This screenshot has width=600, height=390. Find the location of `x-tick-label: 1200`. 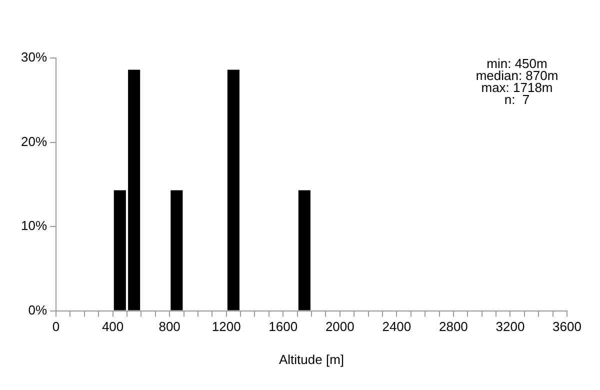

x-tick-label: 1200 is located at coordinates (226, 326).